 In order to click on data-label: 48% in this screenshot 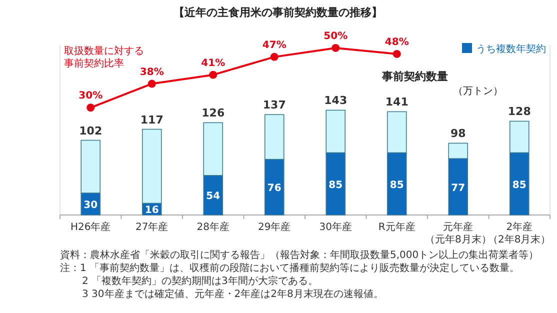, I will do `click(396, 42)`.